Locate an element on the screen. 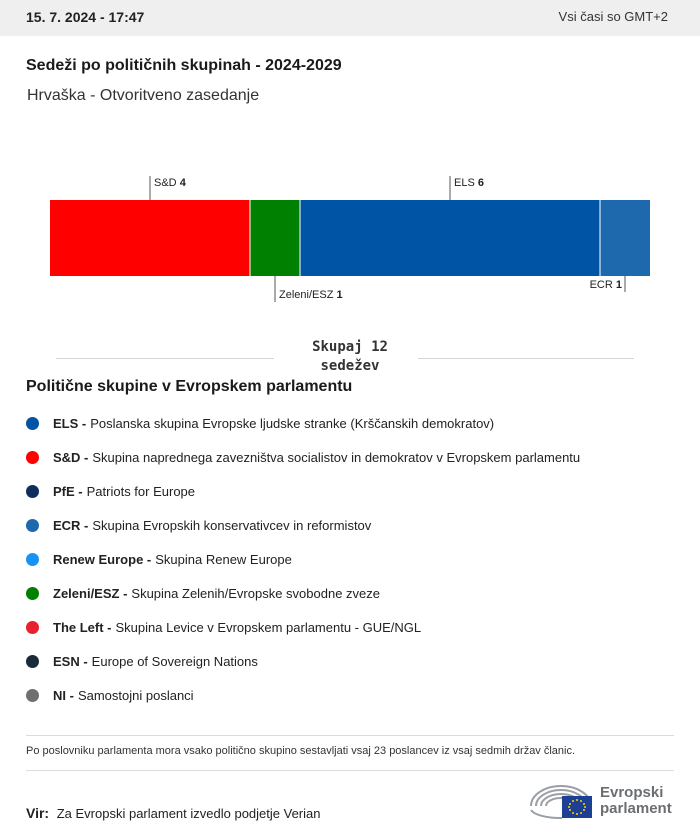 The width and height of the screenshot is (700, 838). datetime: 15. 7. 2024 - 17:47 is located at coordinates (85, 17).